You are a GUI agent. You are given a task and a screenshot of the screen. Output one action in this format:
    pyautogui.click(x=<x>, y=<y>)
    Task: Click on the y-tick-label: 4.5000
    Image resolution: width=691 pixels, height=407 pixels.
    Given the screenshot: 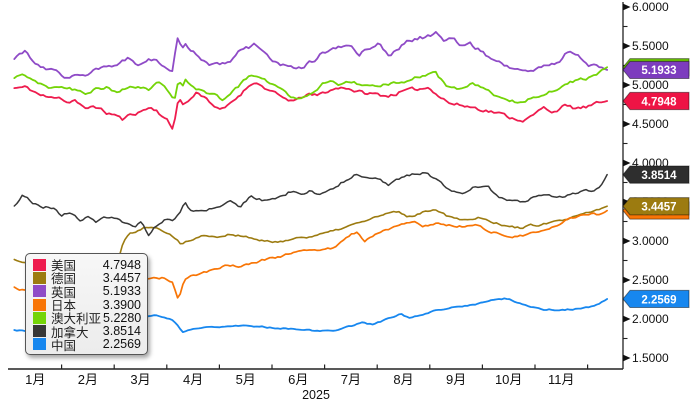 What is the action you would take?
    pyautogui.click(x=650, y=124)
    